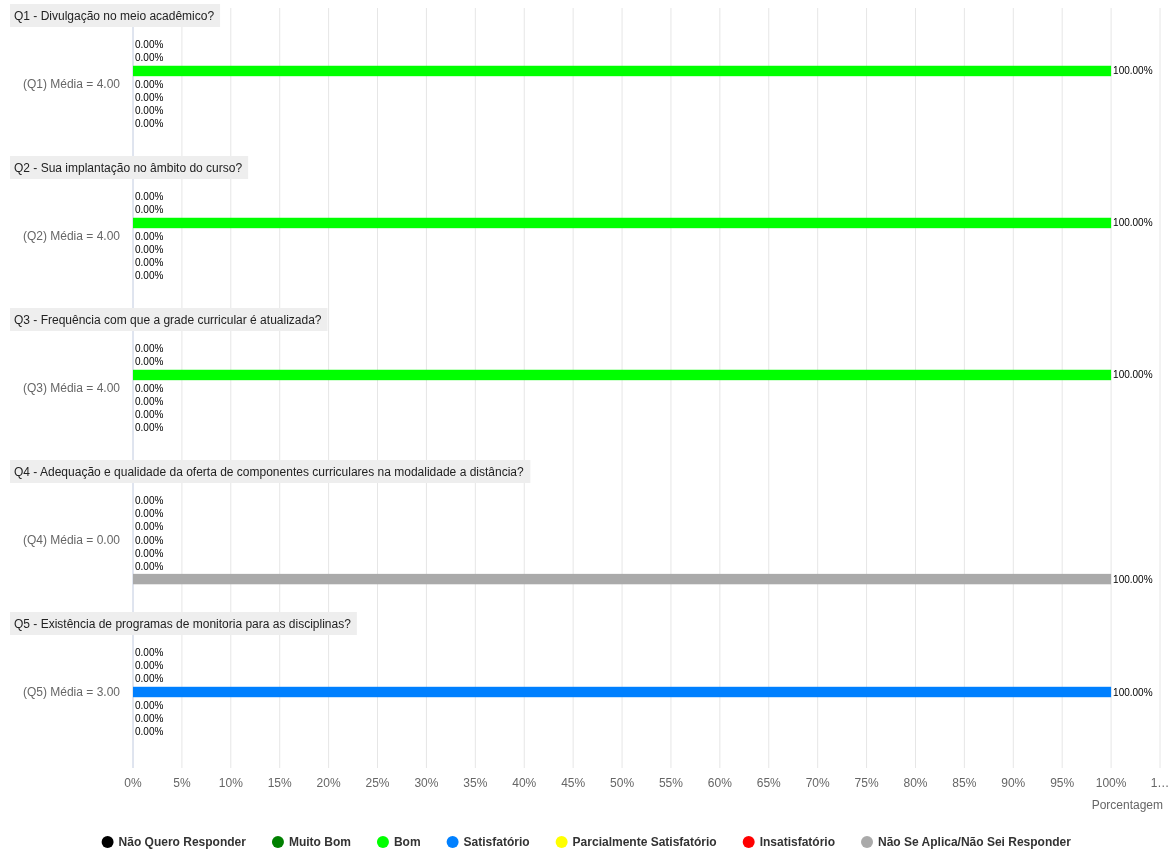 The width and height of the screenshot is (1173, 853). I want to click on annotation: Q1 - Divulgação no meio acadêmico?, so click(114, 16).